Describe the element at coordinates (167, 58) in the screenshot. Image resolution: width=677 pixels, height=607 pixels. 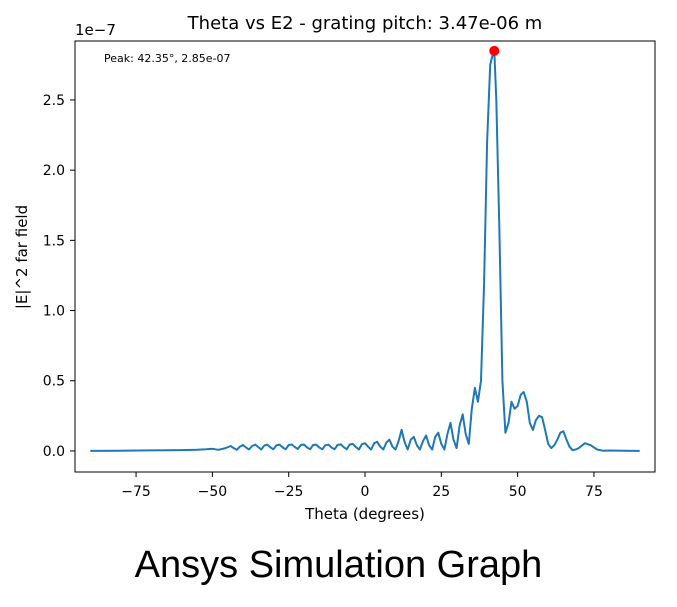
I see `peak-annotation: Peak: 42.35°, 2.85e-07` at that location.